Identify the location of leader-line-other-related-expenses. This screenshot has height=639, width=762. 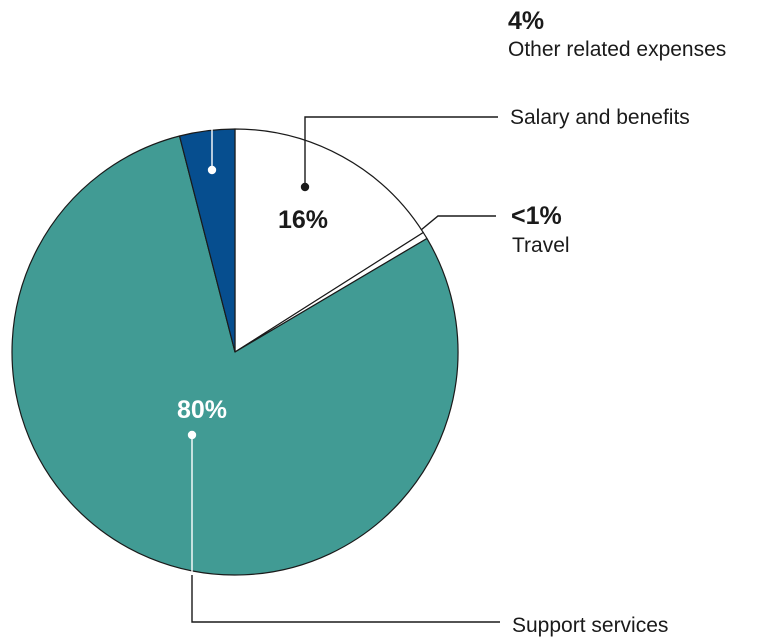
(346, 94).